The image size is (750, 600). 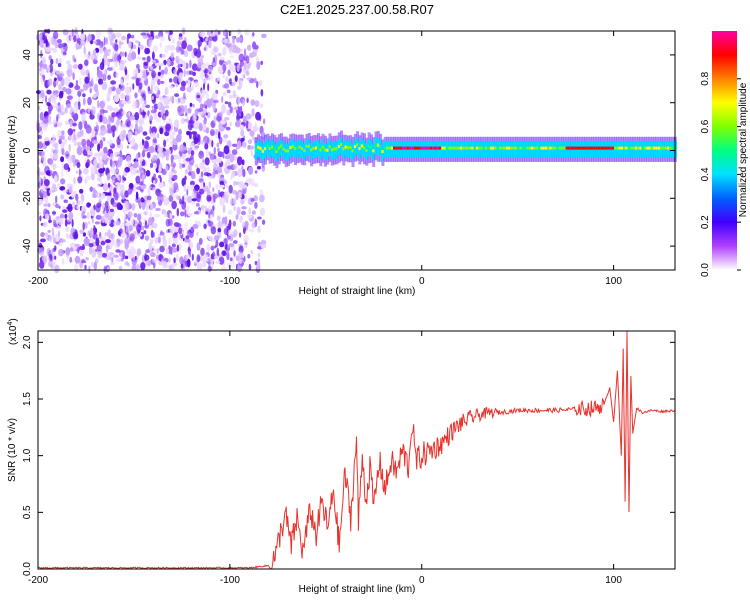 I want to click on spectrogram-ytick-label: 0, so click(x=27, y=150).